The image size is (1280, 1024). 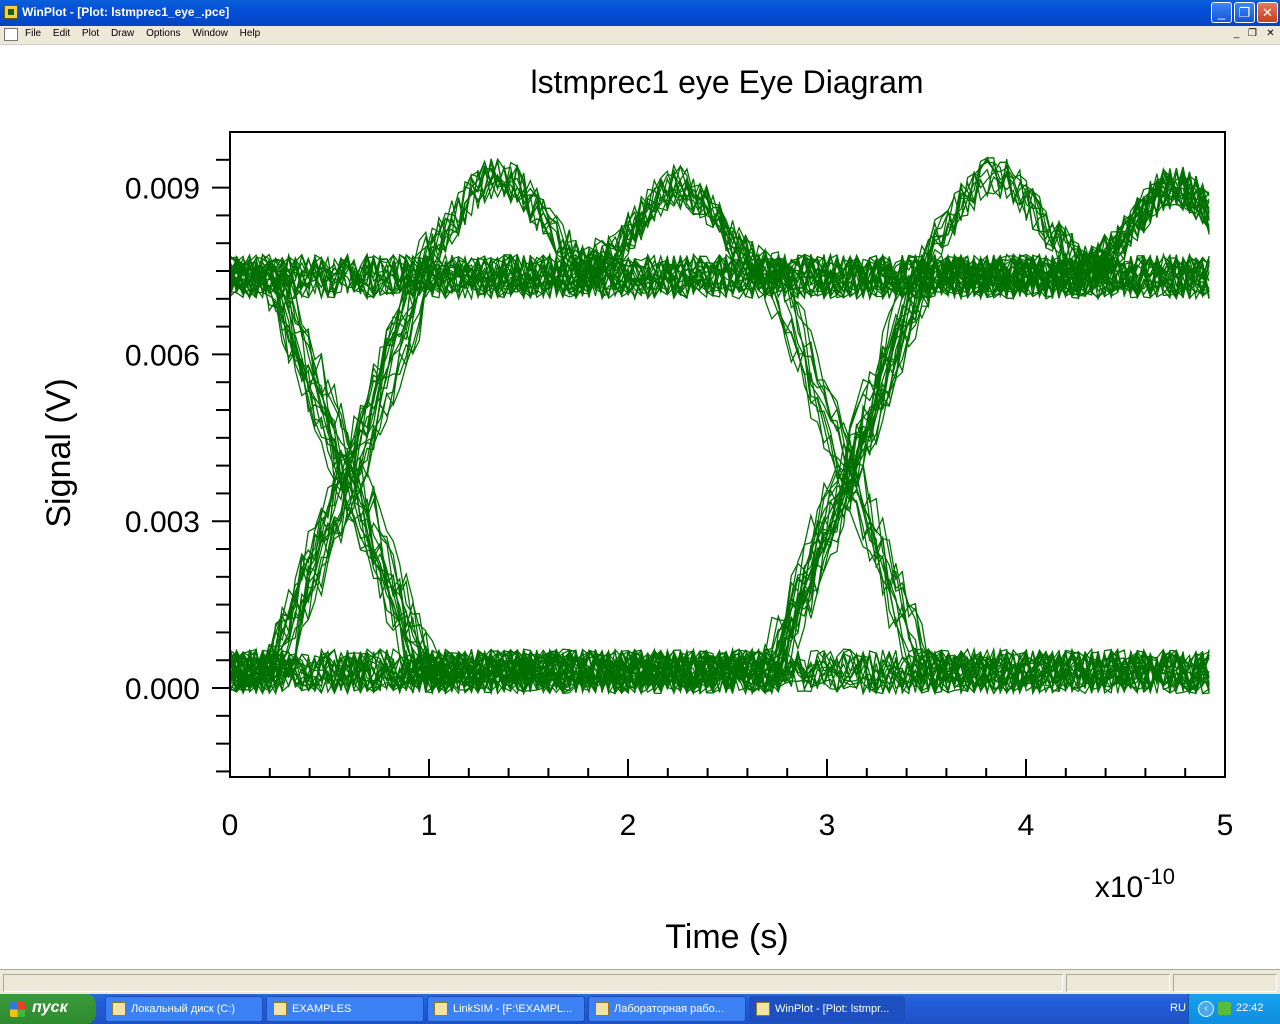 I want to click on menu-options: Options, so click(x=163, y=33).